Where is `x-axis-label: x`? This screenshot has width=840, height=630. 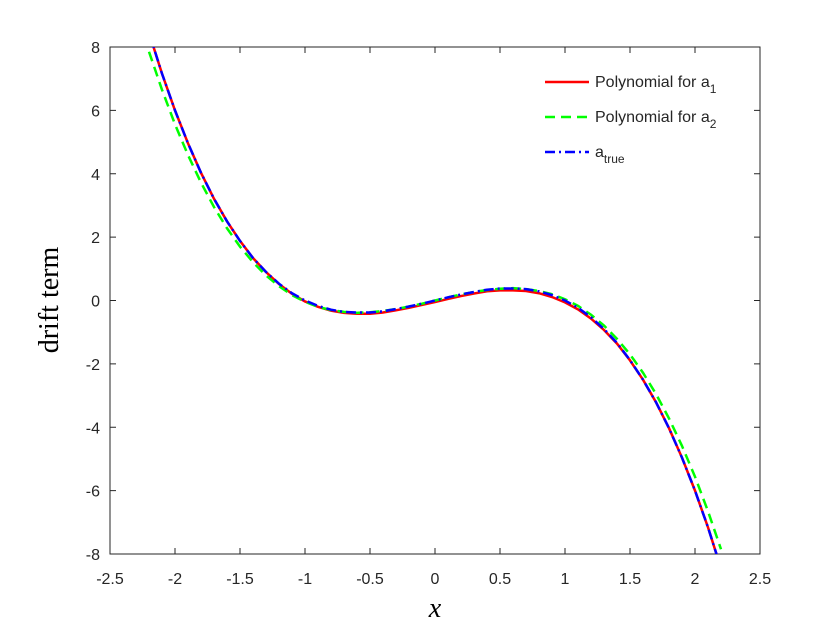 x-axis-label: x is located at coordinates (435, 608).